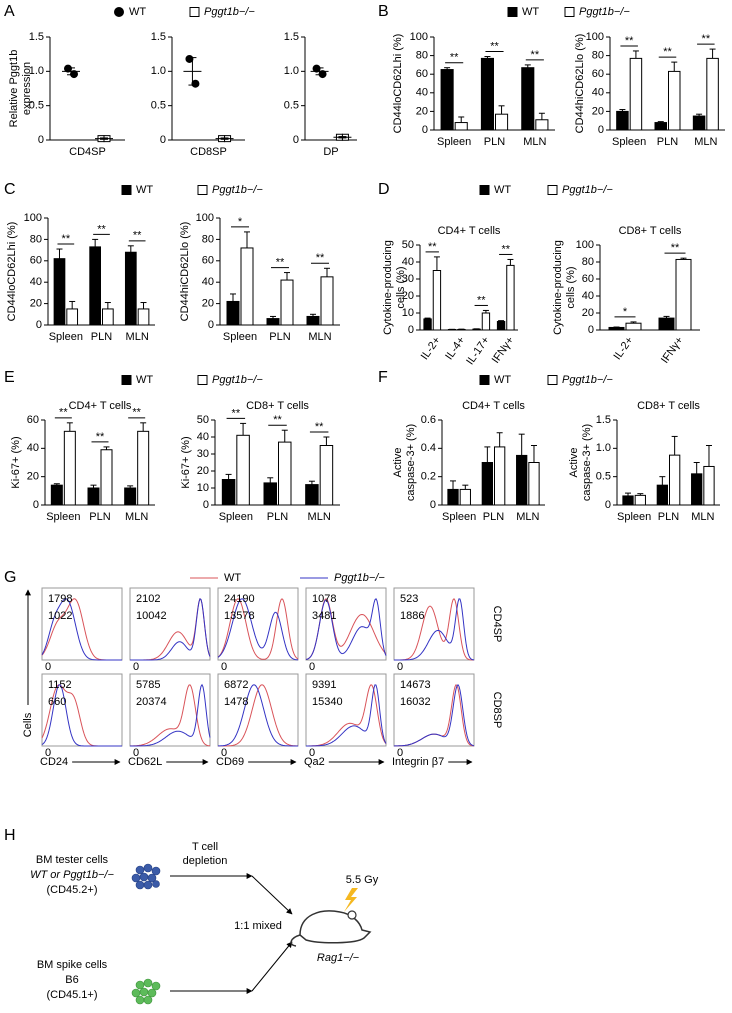 The image size is (732, 1013). What do you see at coordinates (668, 406) in the screenshot?
I see `chart-title: CD8+ T cells` at bounding box center [668, 406].